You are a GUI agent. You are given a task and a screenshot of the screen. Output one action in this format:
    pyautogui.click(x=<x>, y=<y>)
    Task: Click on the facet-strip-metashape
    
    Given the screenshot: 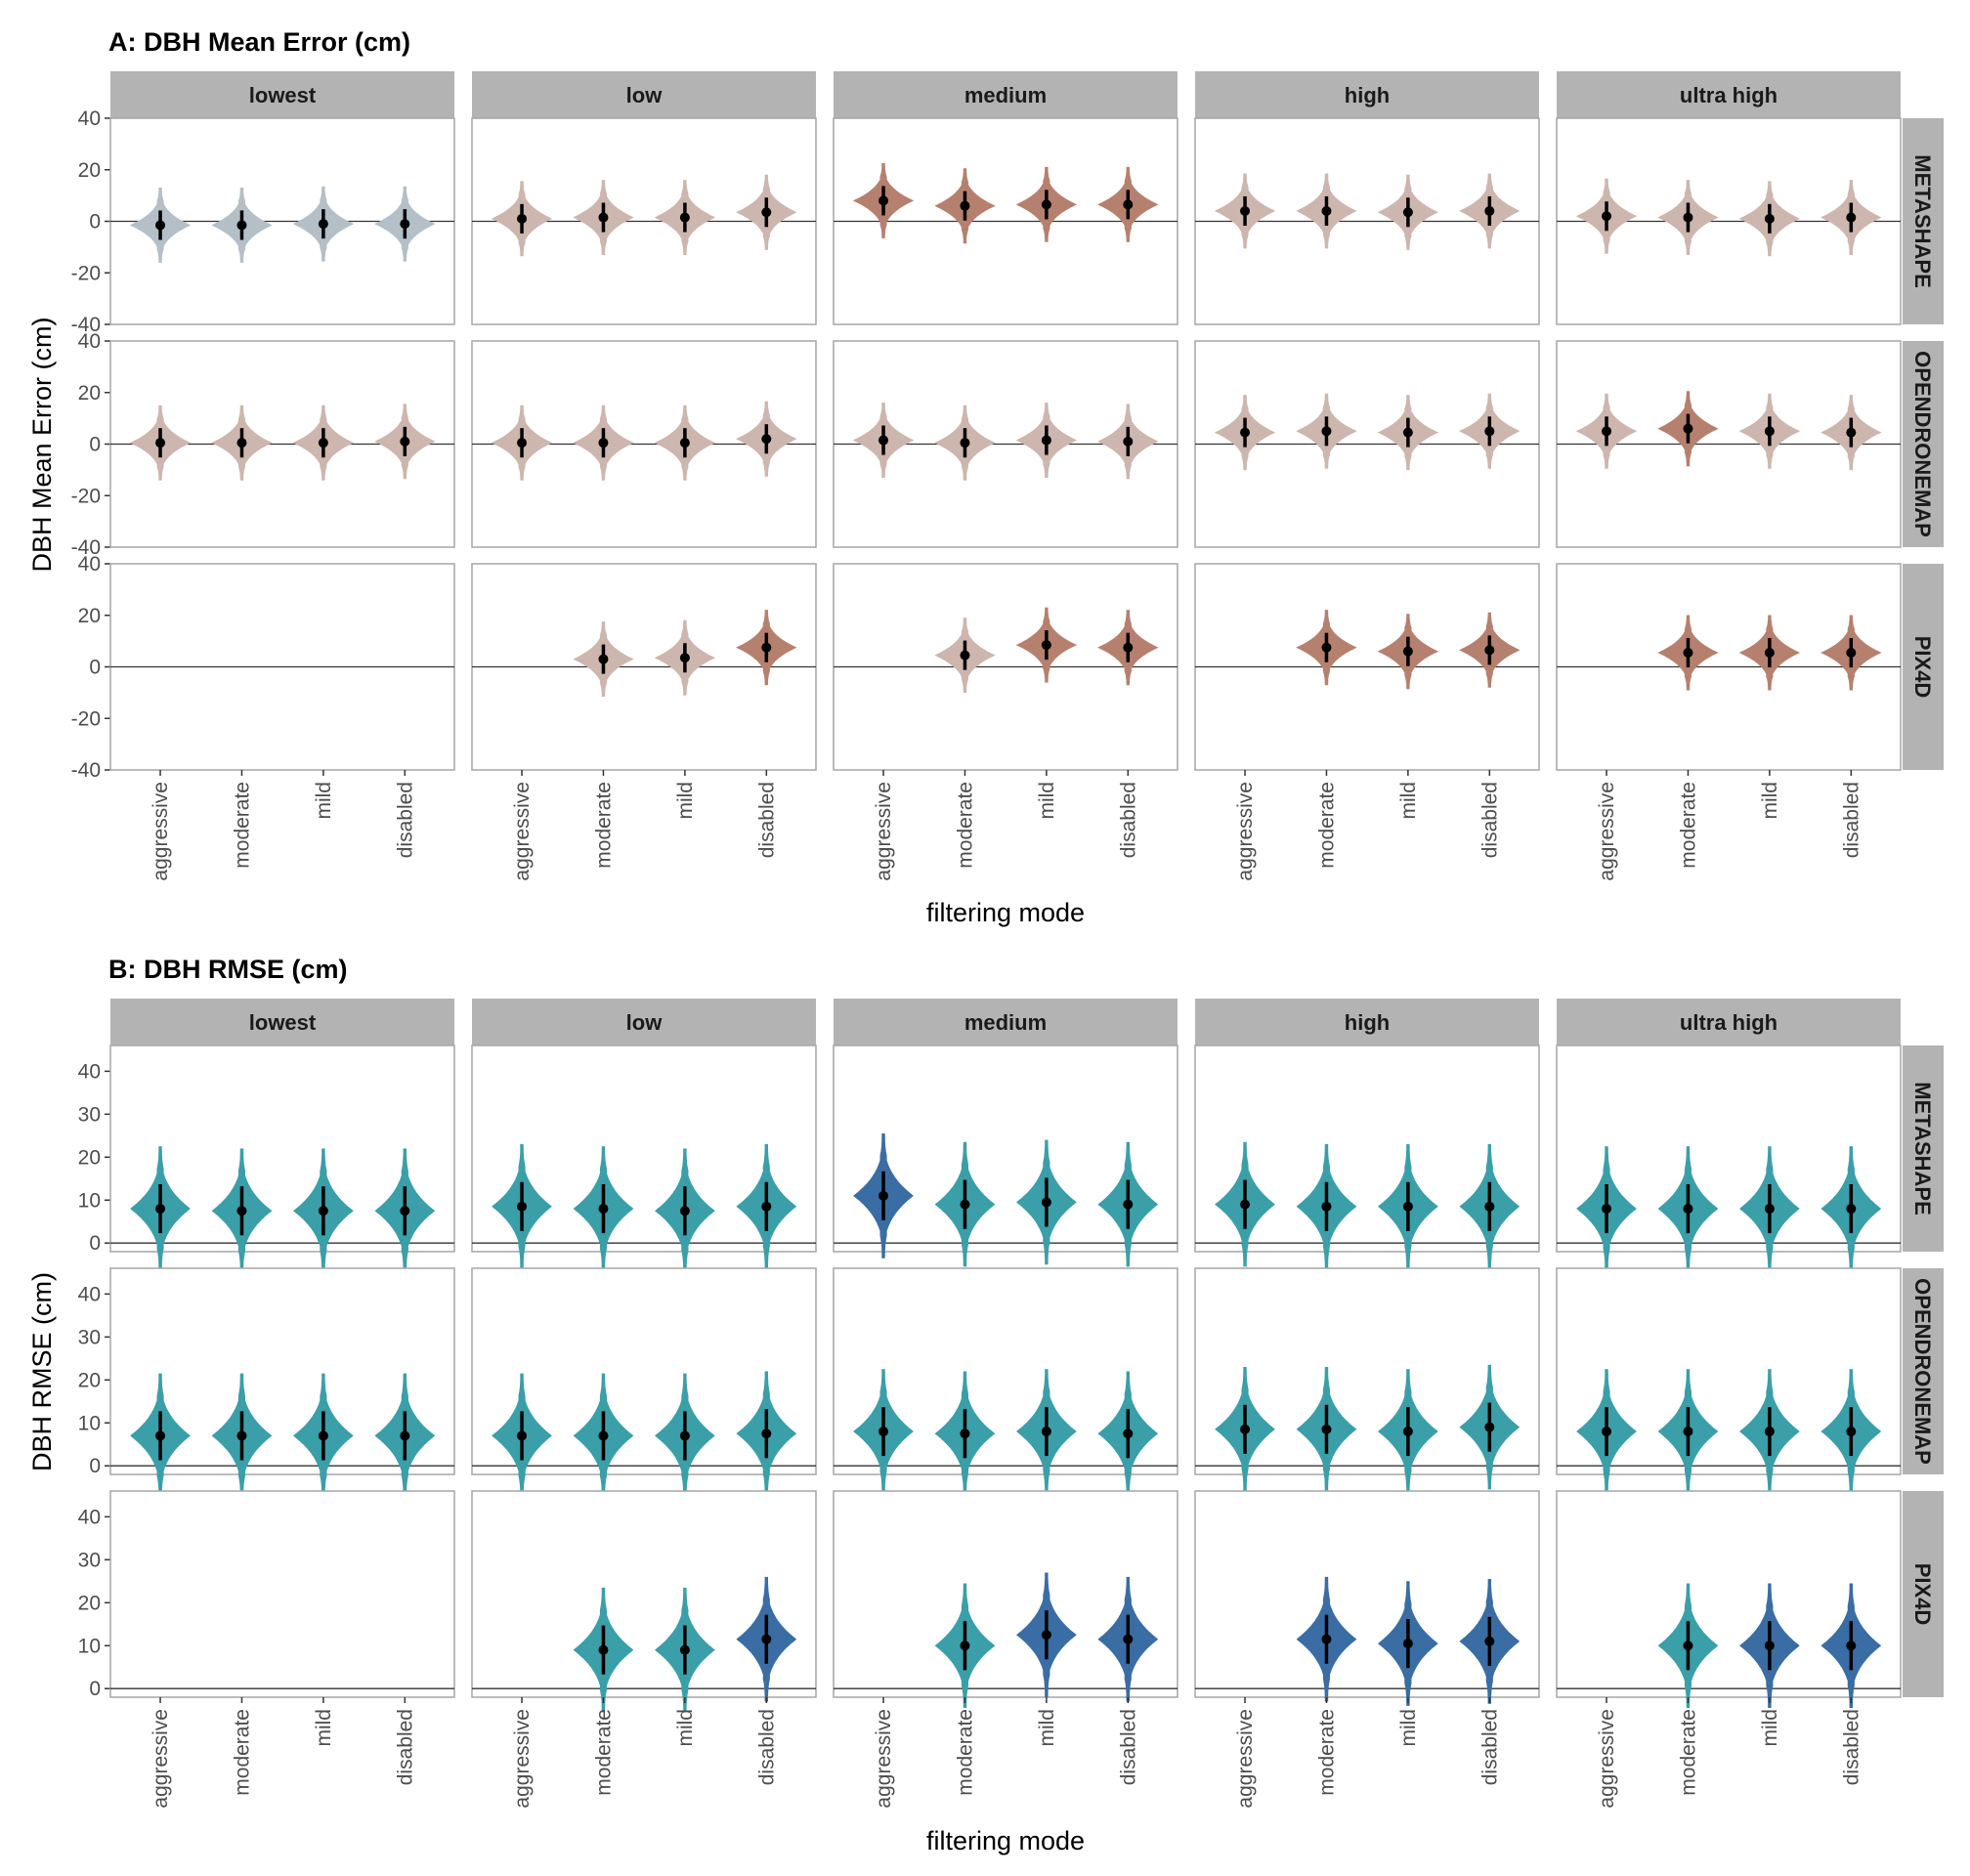 What is the action you would take?
    pyautogui.click(x=1924, y=1148)
    